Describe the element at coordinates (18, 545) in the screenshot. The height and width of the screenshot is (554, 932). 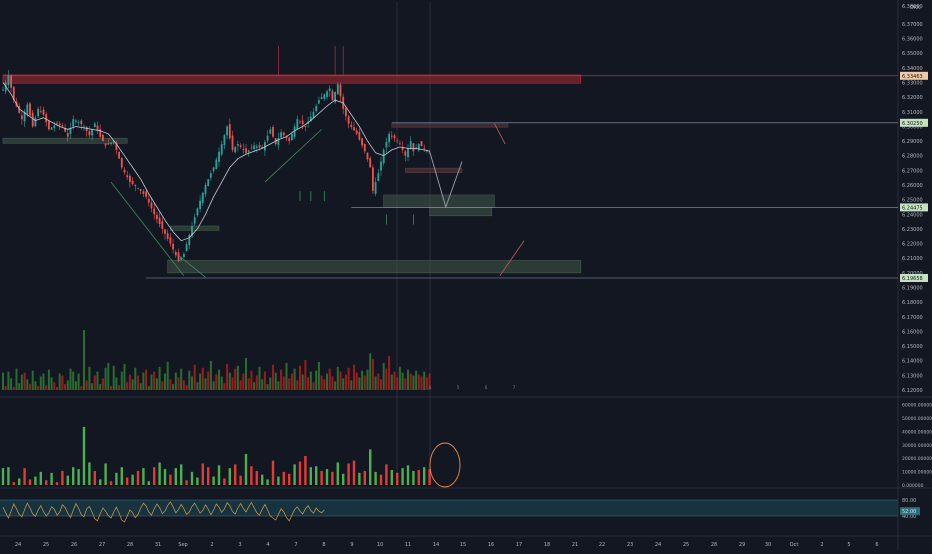
I see `time-tick-label: 24` at that location.